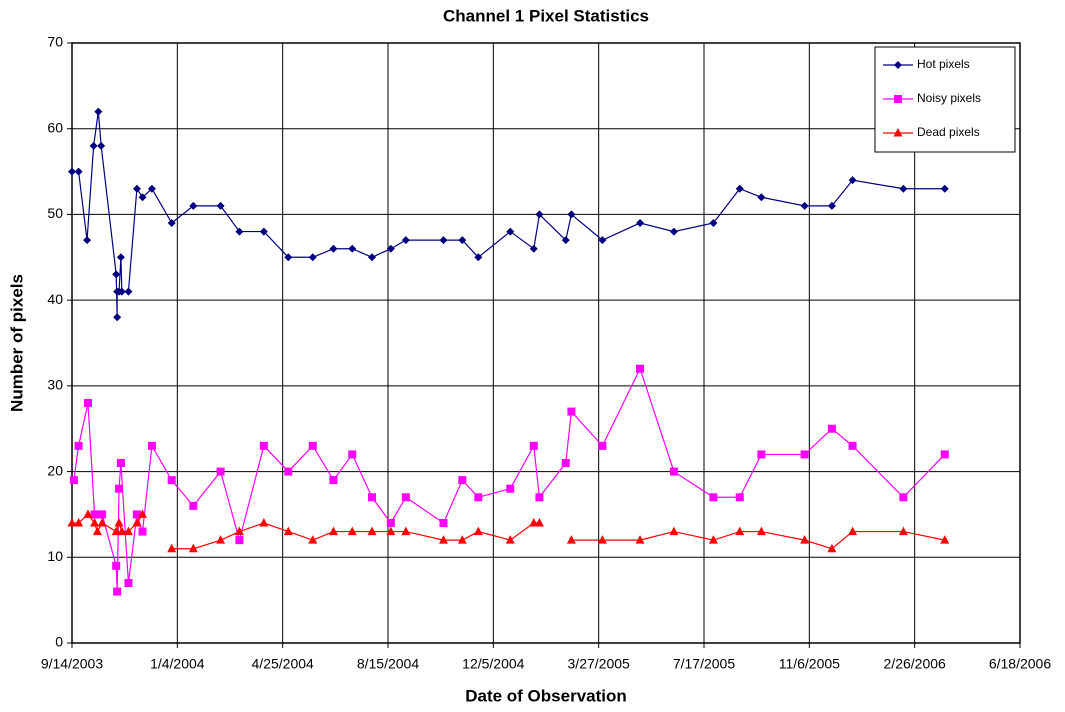 Image resolution: width=1065 pixels, height=712 pixels. What do you see at coordinates (283, 664) in the screenshot?
I see `x-tick-label: 4/25/2004` at bounding box center [283, 664].